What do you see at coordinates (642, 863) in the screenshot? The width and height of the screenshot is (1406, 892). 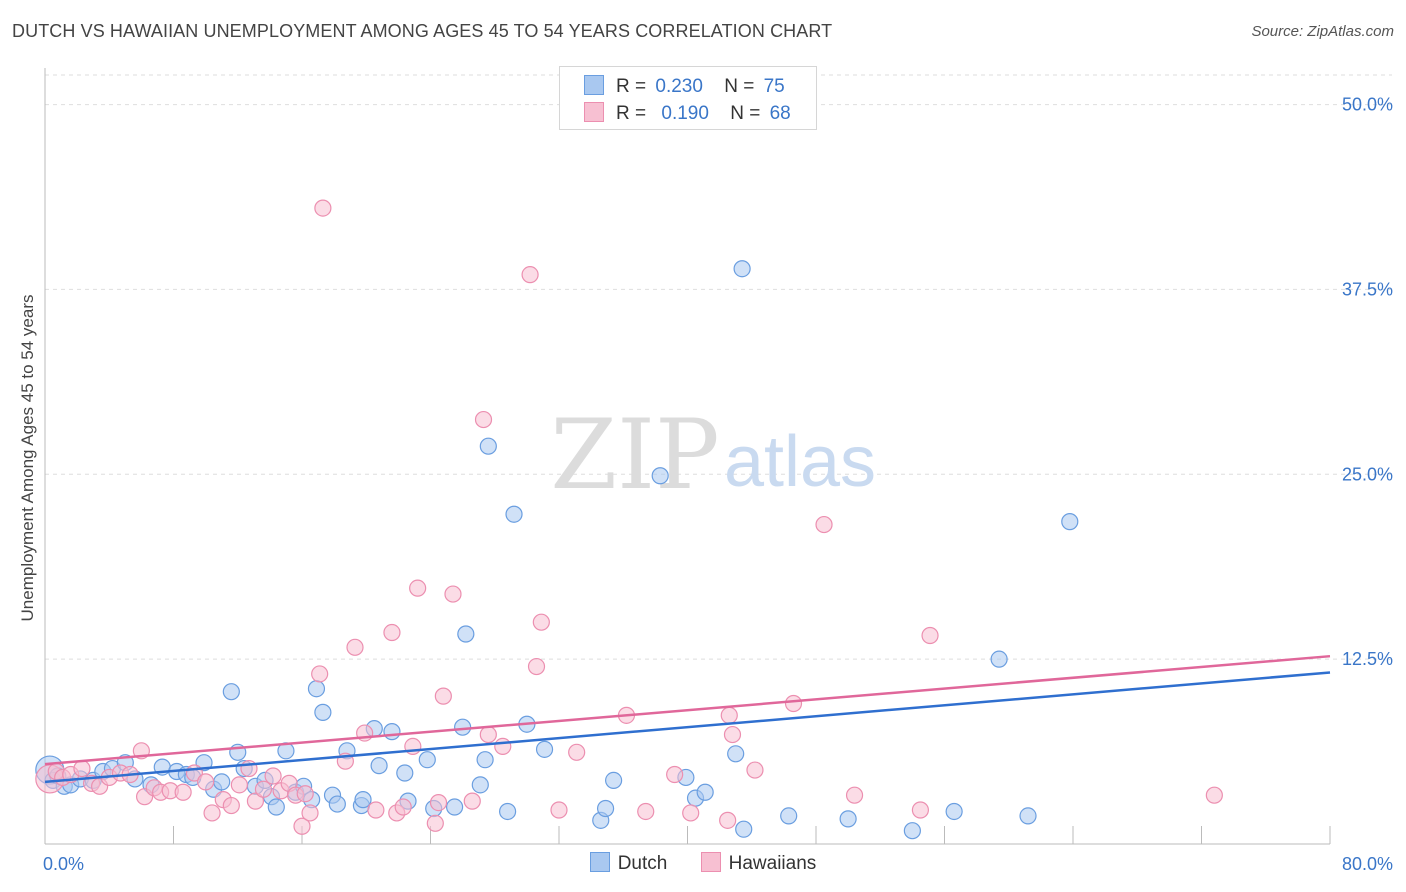 I see `dutch-legend-label: Dutch` at bounding box center [642, 863].